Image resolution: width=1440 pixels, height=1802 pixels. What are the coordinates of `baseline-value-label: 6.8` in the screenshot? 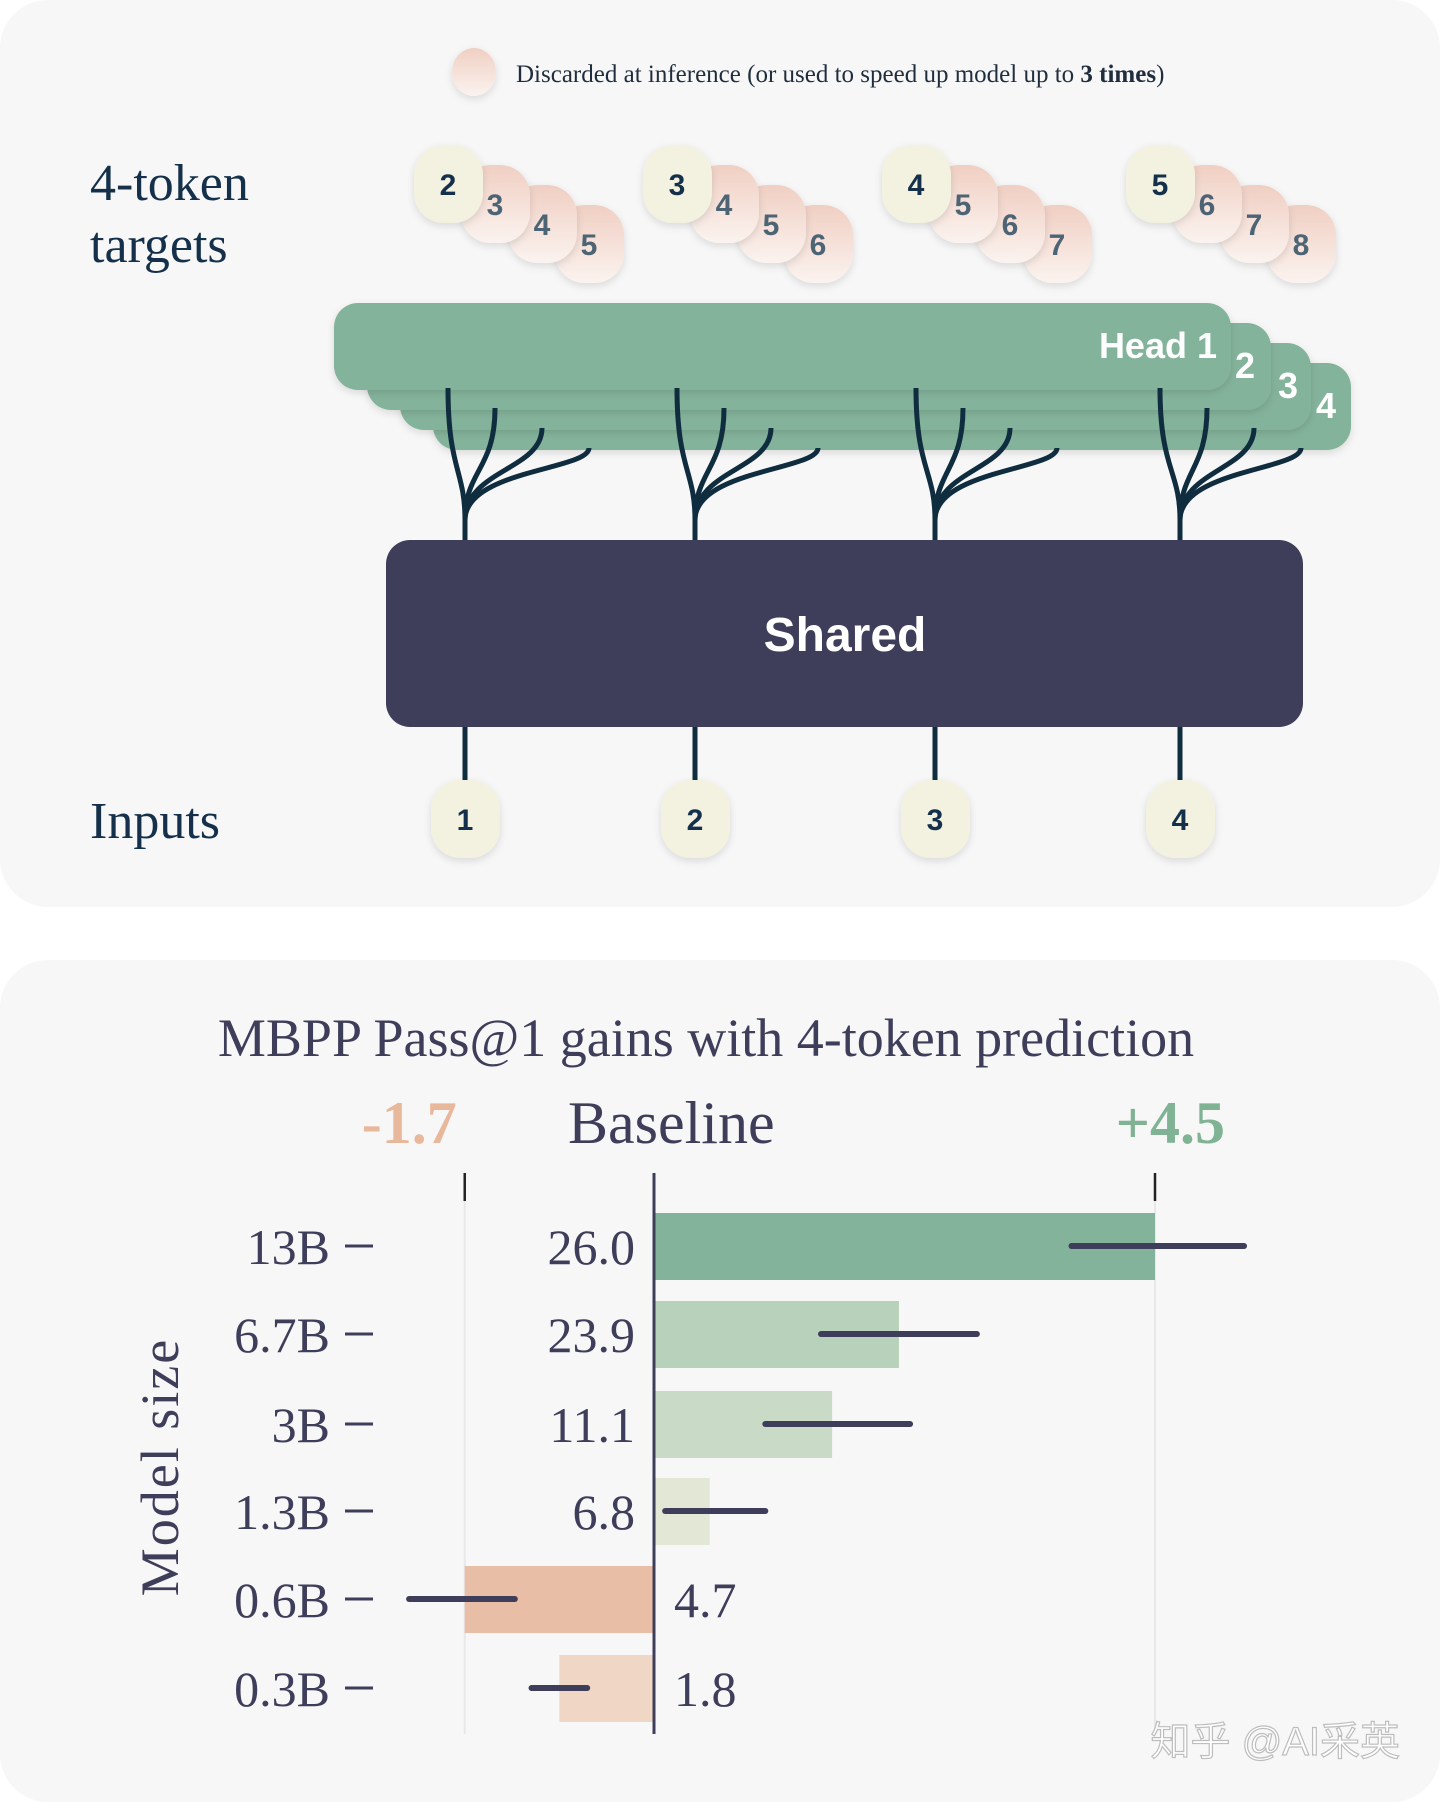 It's located at (604, 1512).